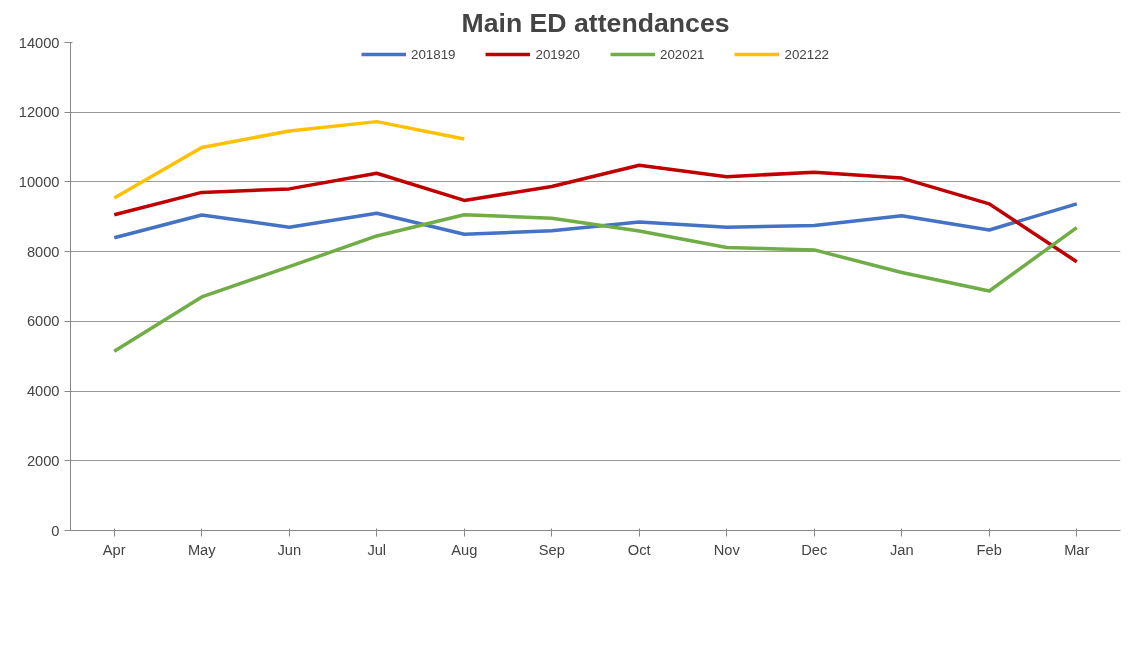 This screenshot has width=1146, height=652. I want to click on y-tick-label: 8000, so click(43, 251).